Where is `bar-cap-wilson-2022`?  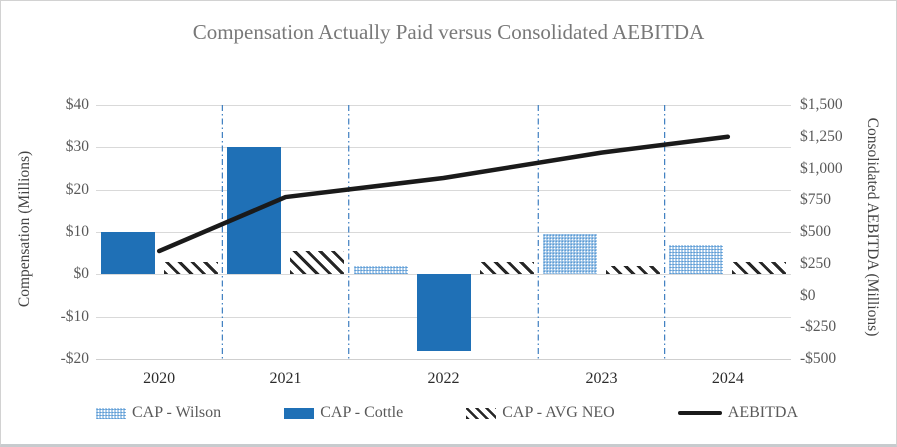 bar-cap-wilson-2022 is located at coordinates (380, 270).